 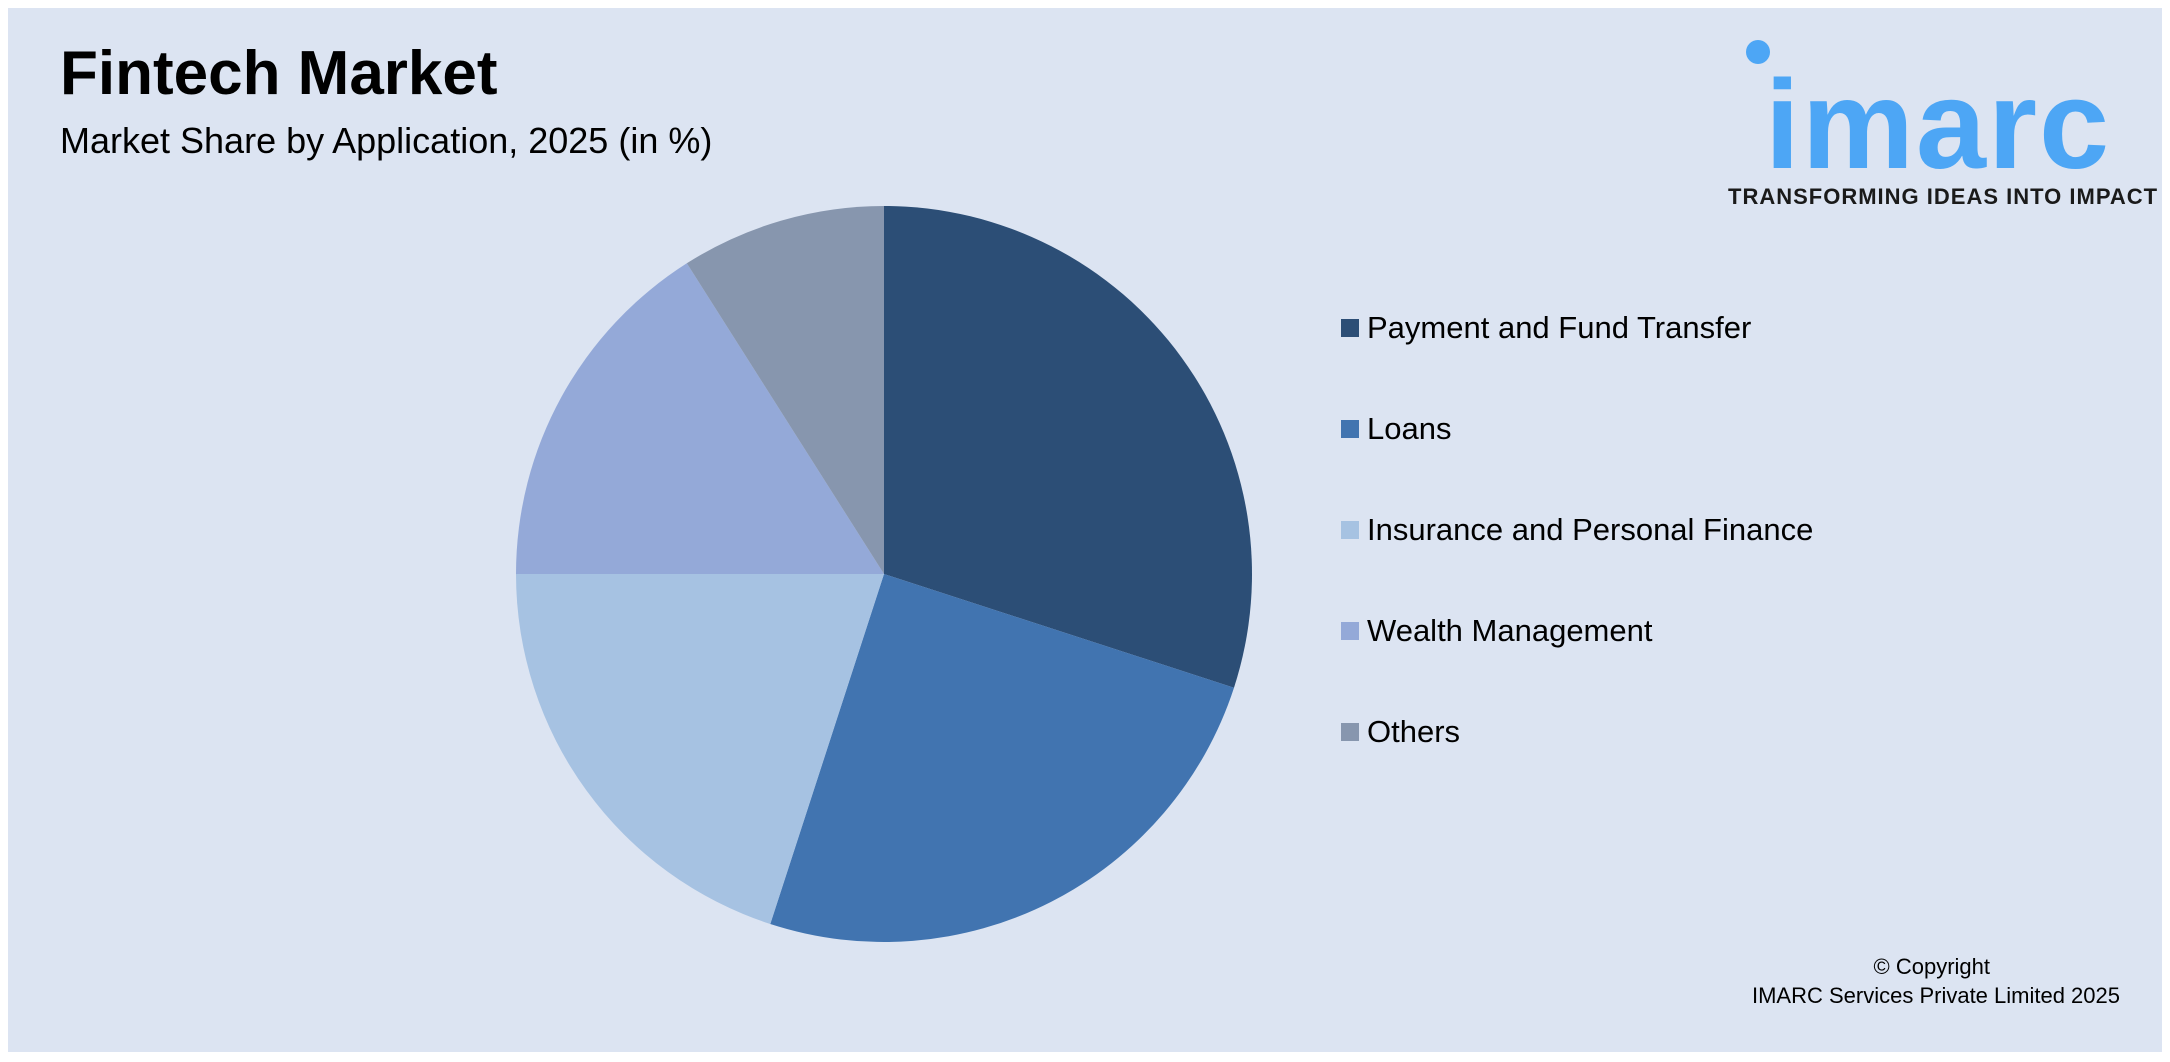 What do you see at coordinates (1590, 529) in the screenshot?
I see `legend-label: Insurance and Personal Finance` at bounding box center [1590, 529].